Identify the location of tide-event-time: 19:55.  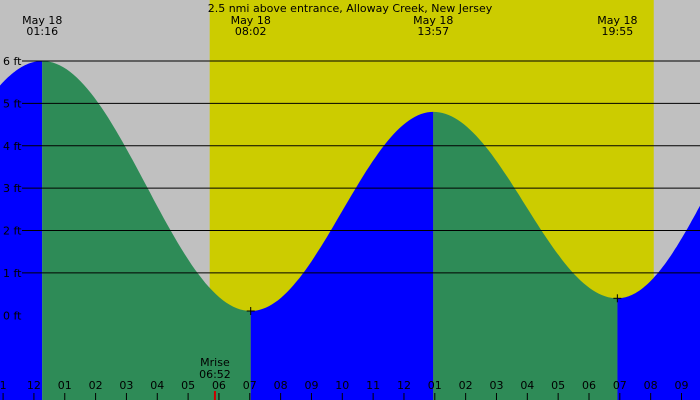
(618, 31).